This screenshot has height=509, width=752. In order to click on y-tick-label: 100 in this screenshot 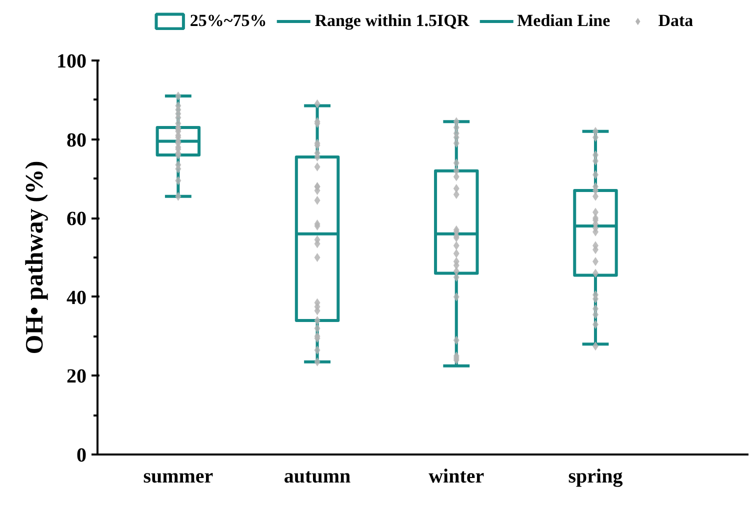, I will do `click(71, 61)`.